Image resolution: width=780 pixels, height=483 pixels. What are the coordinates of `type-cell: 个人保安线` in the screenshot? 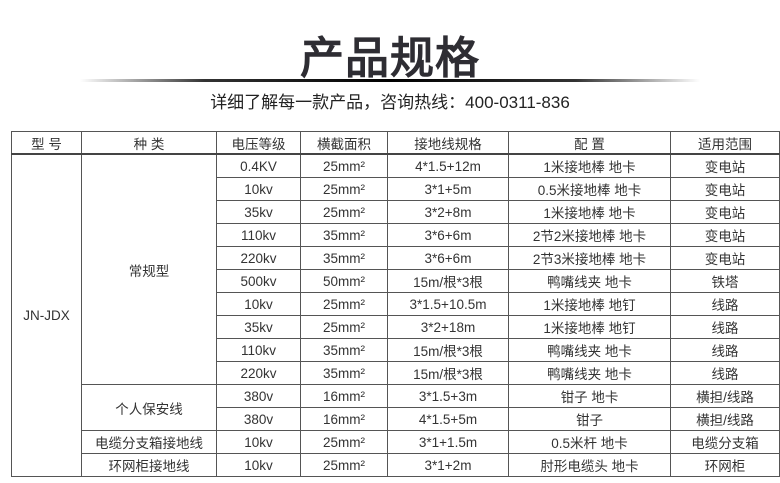 It's located at (149, 407).